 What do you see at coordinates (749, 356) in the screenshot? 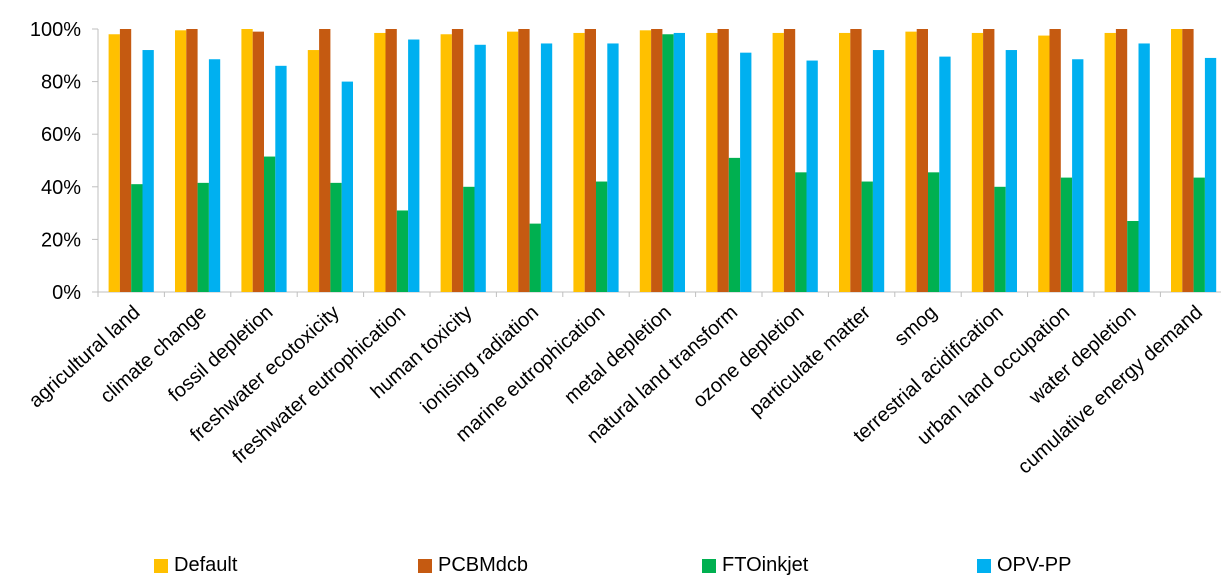
I see `x-tick-label: ozone depletion` at bounding box center [749, 356].